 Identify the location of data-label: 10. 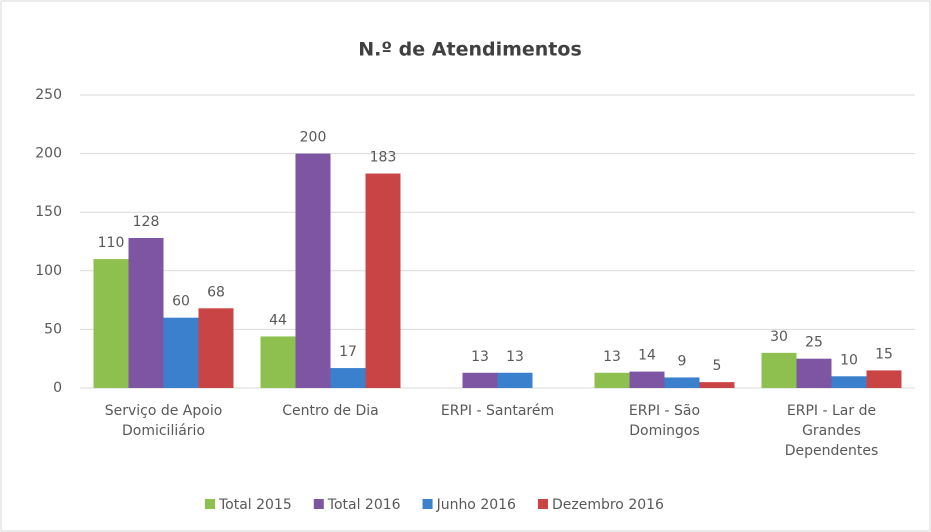
(849, 360).